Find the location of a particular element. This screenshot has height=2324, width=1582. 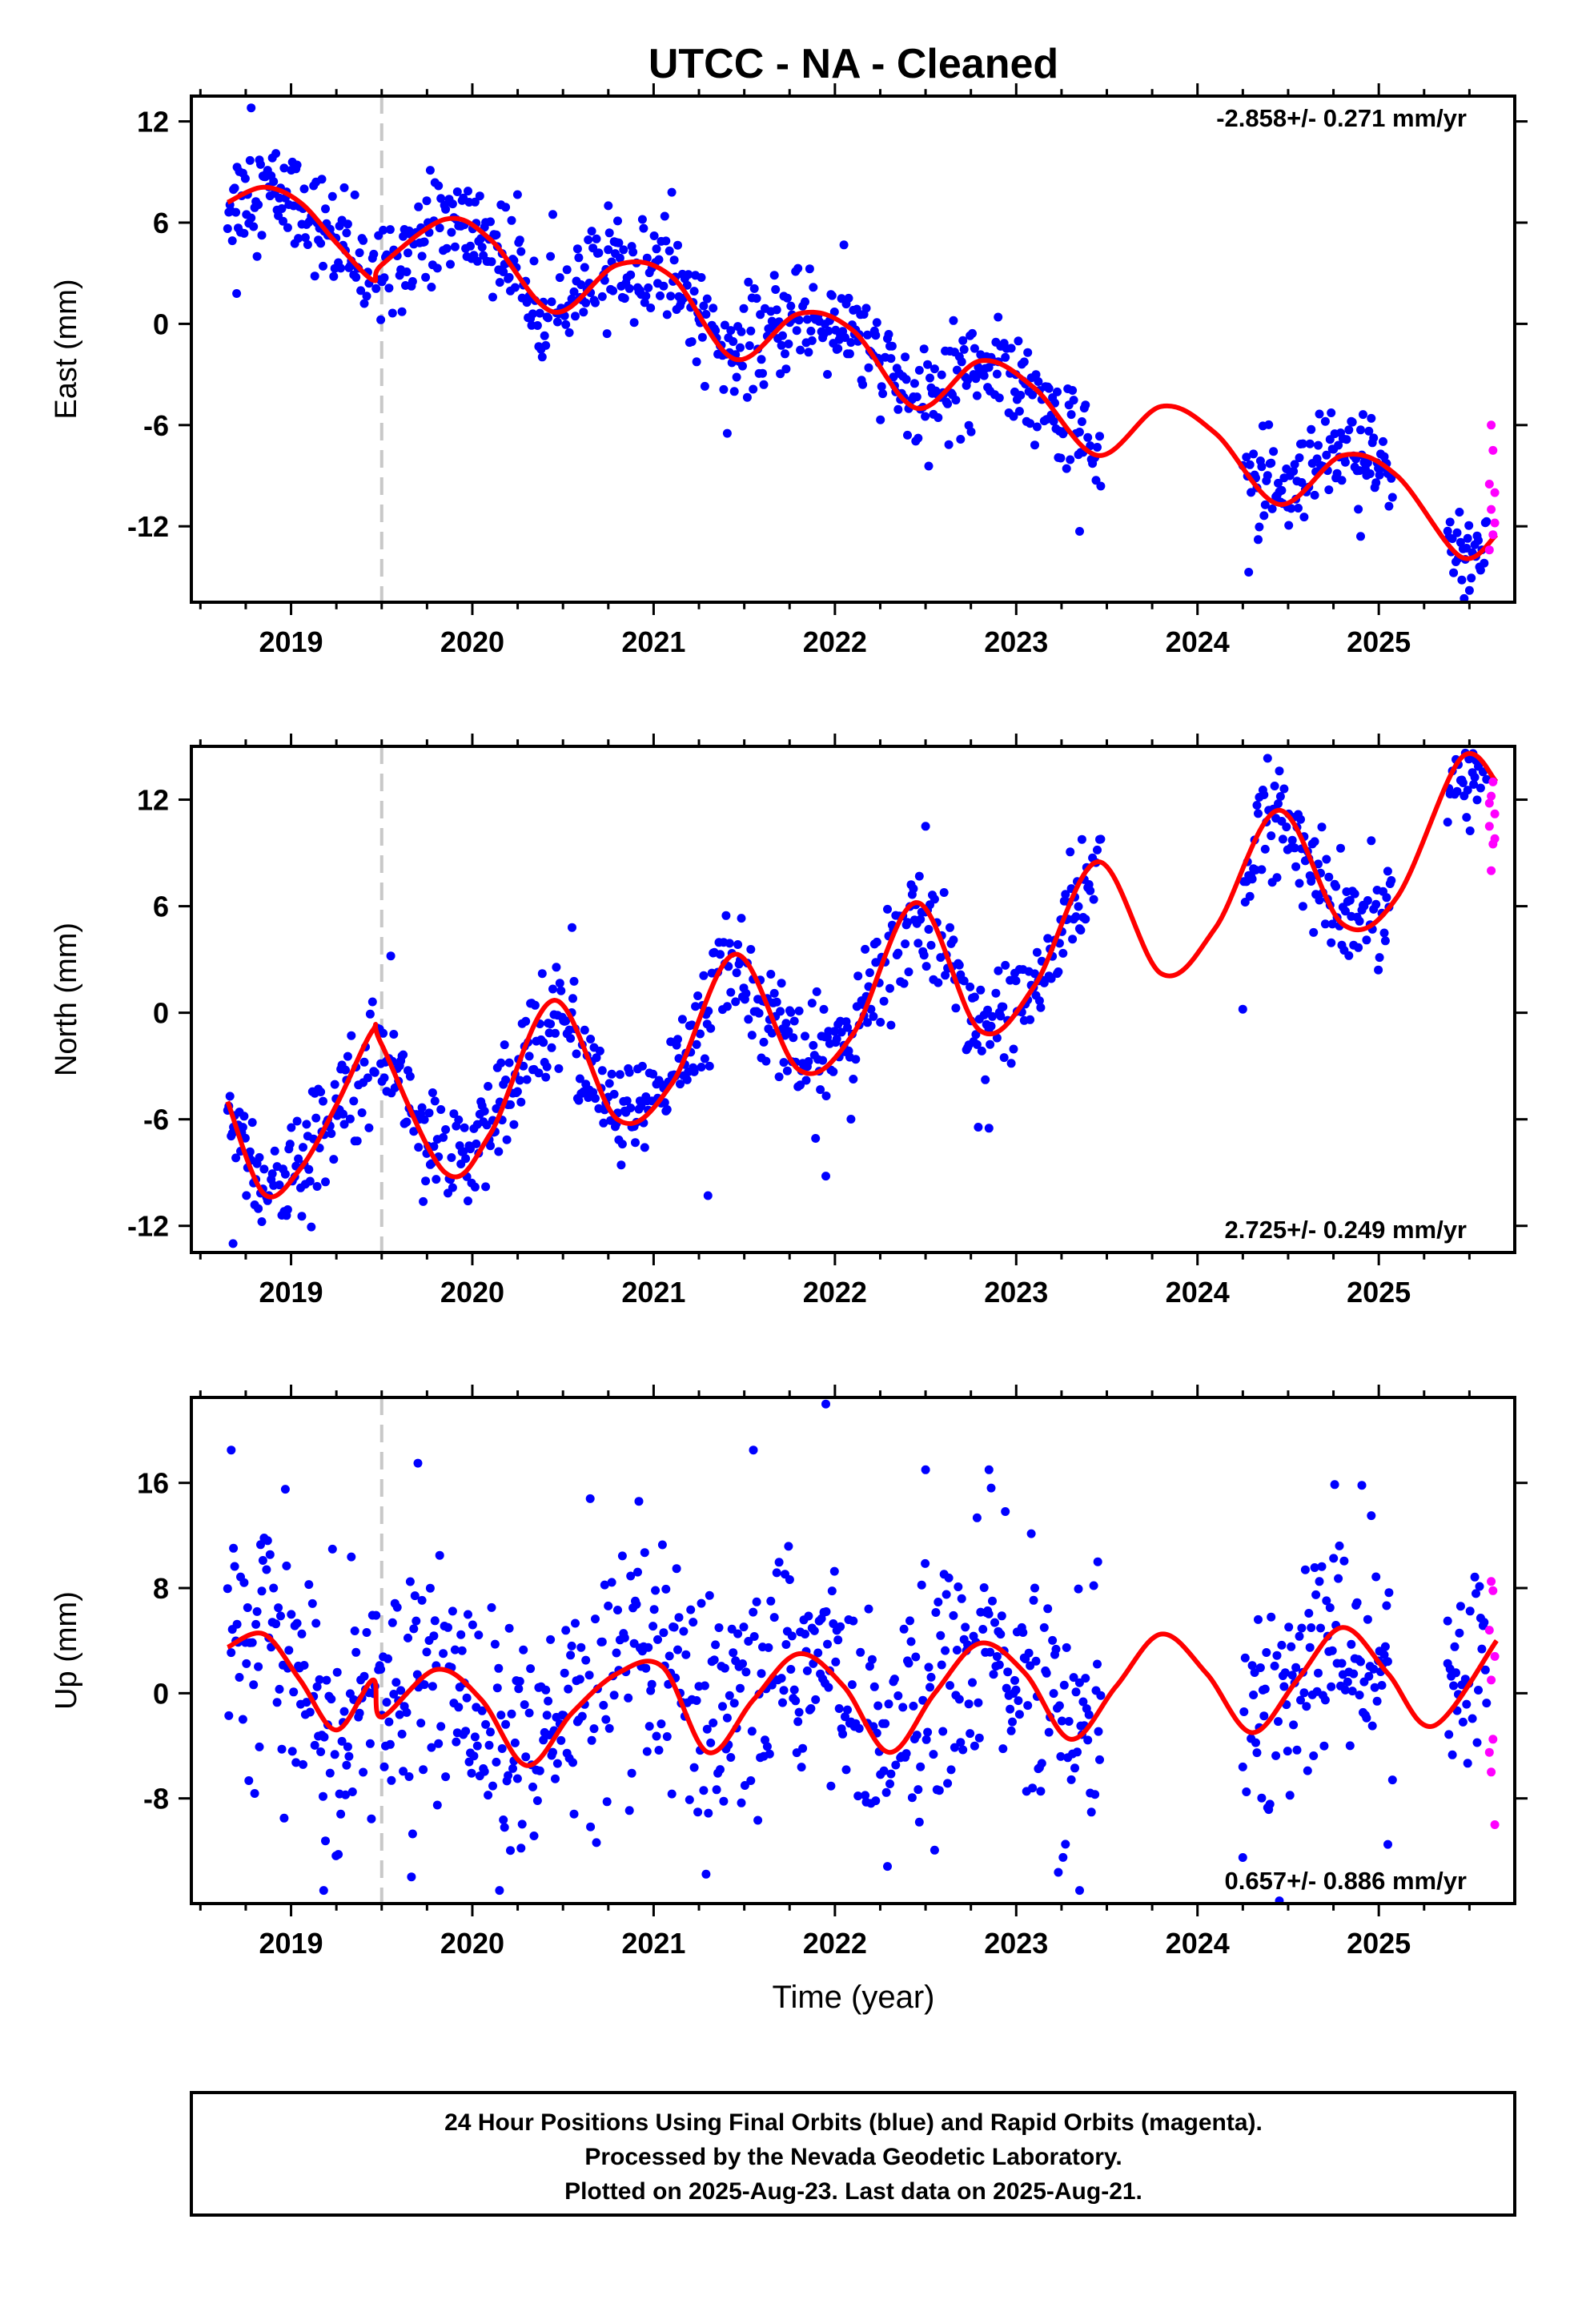

y-tick-label: -8 is located at coordinates (156, 1799).